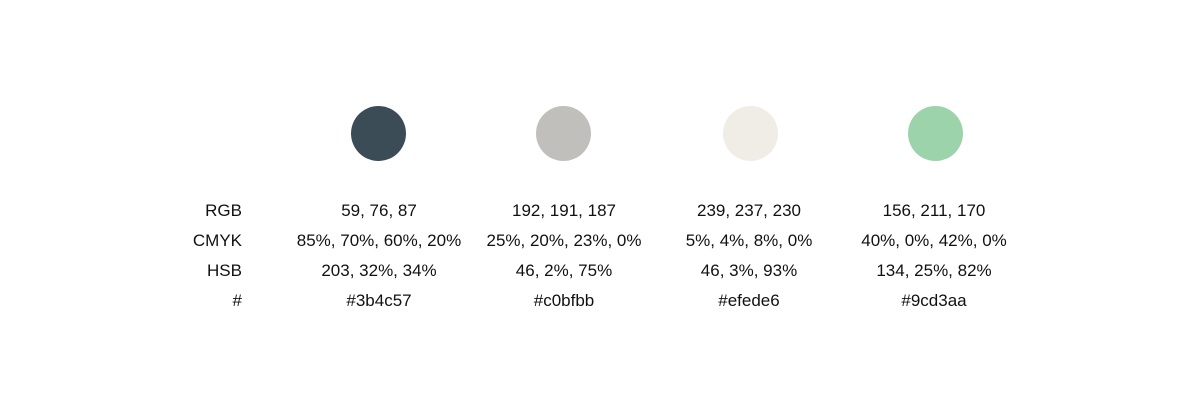 The image size is (1200, 413). Describe the element at coordinates (379, 210) in the screenshot. I see `color-1-rgb-value: 59, 76, 87` at that location.